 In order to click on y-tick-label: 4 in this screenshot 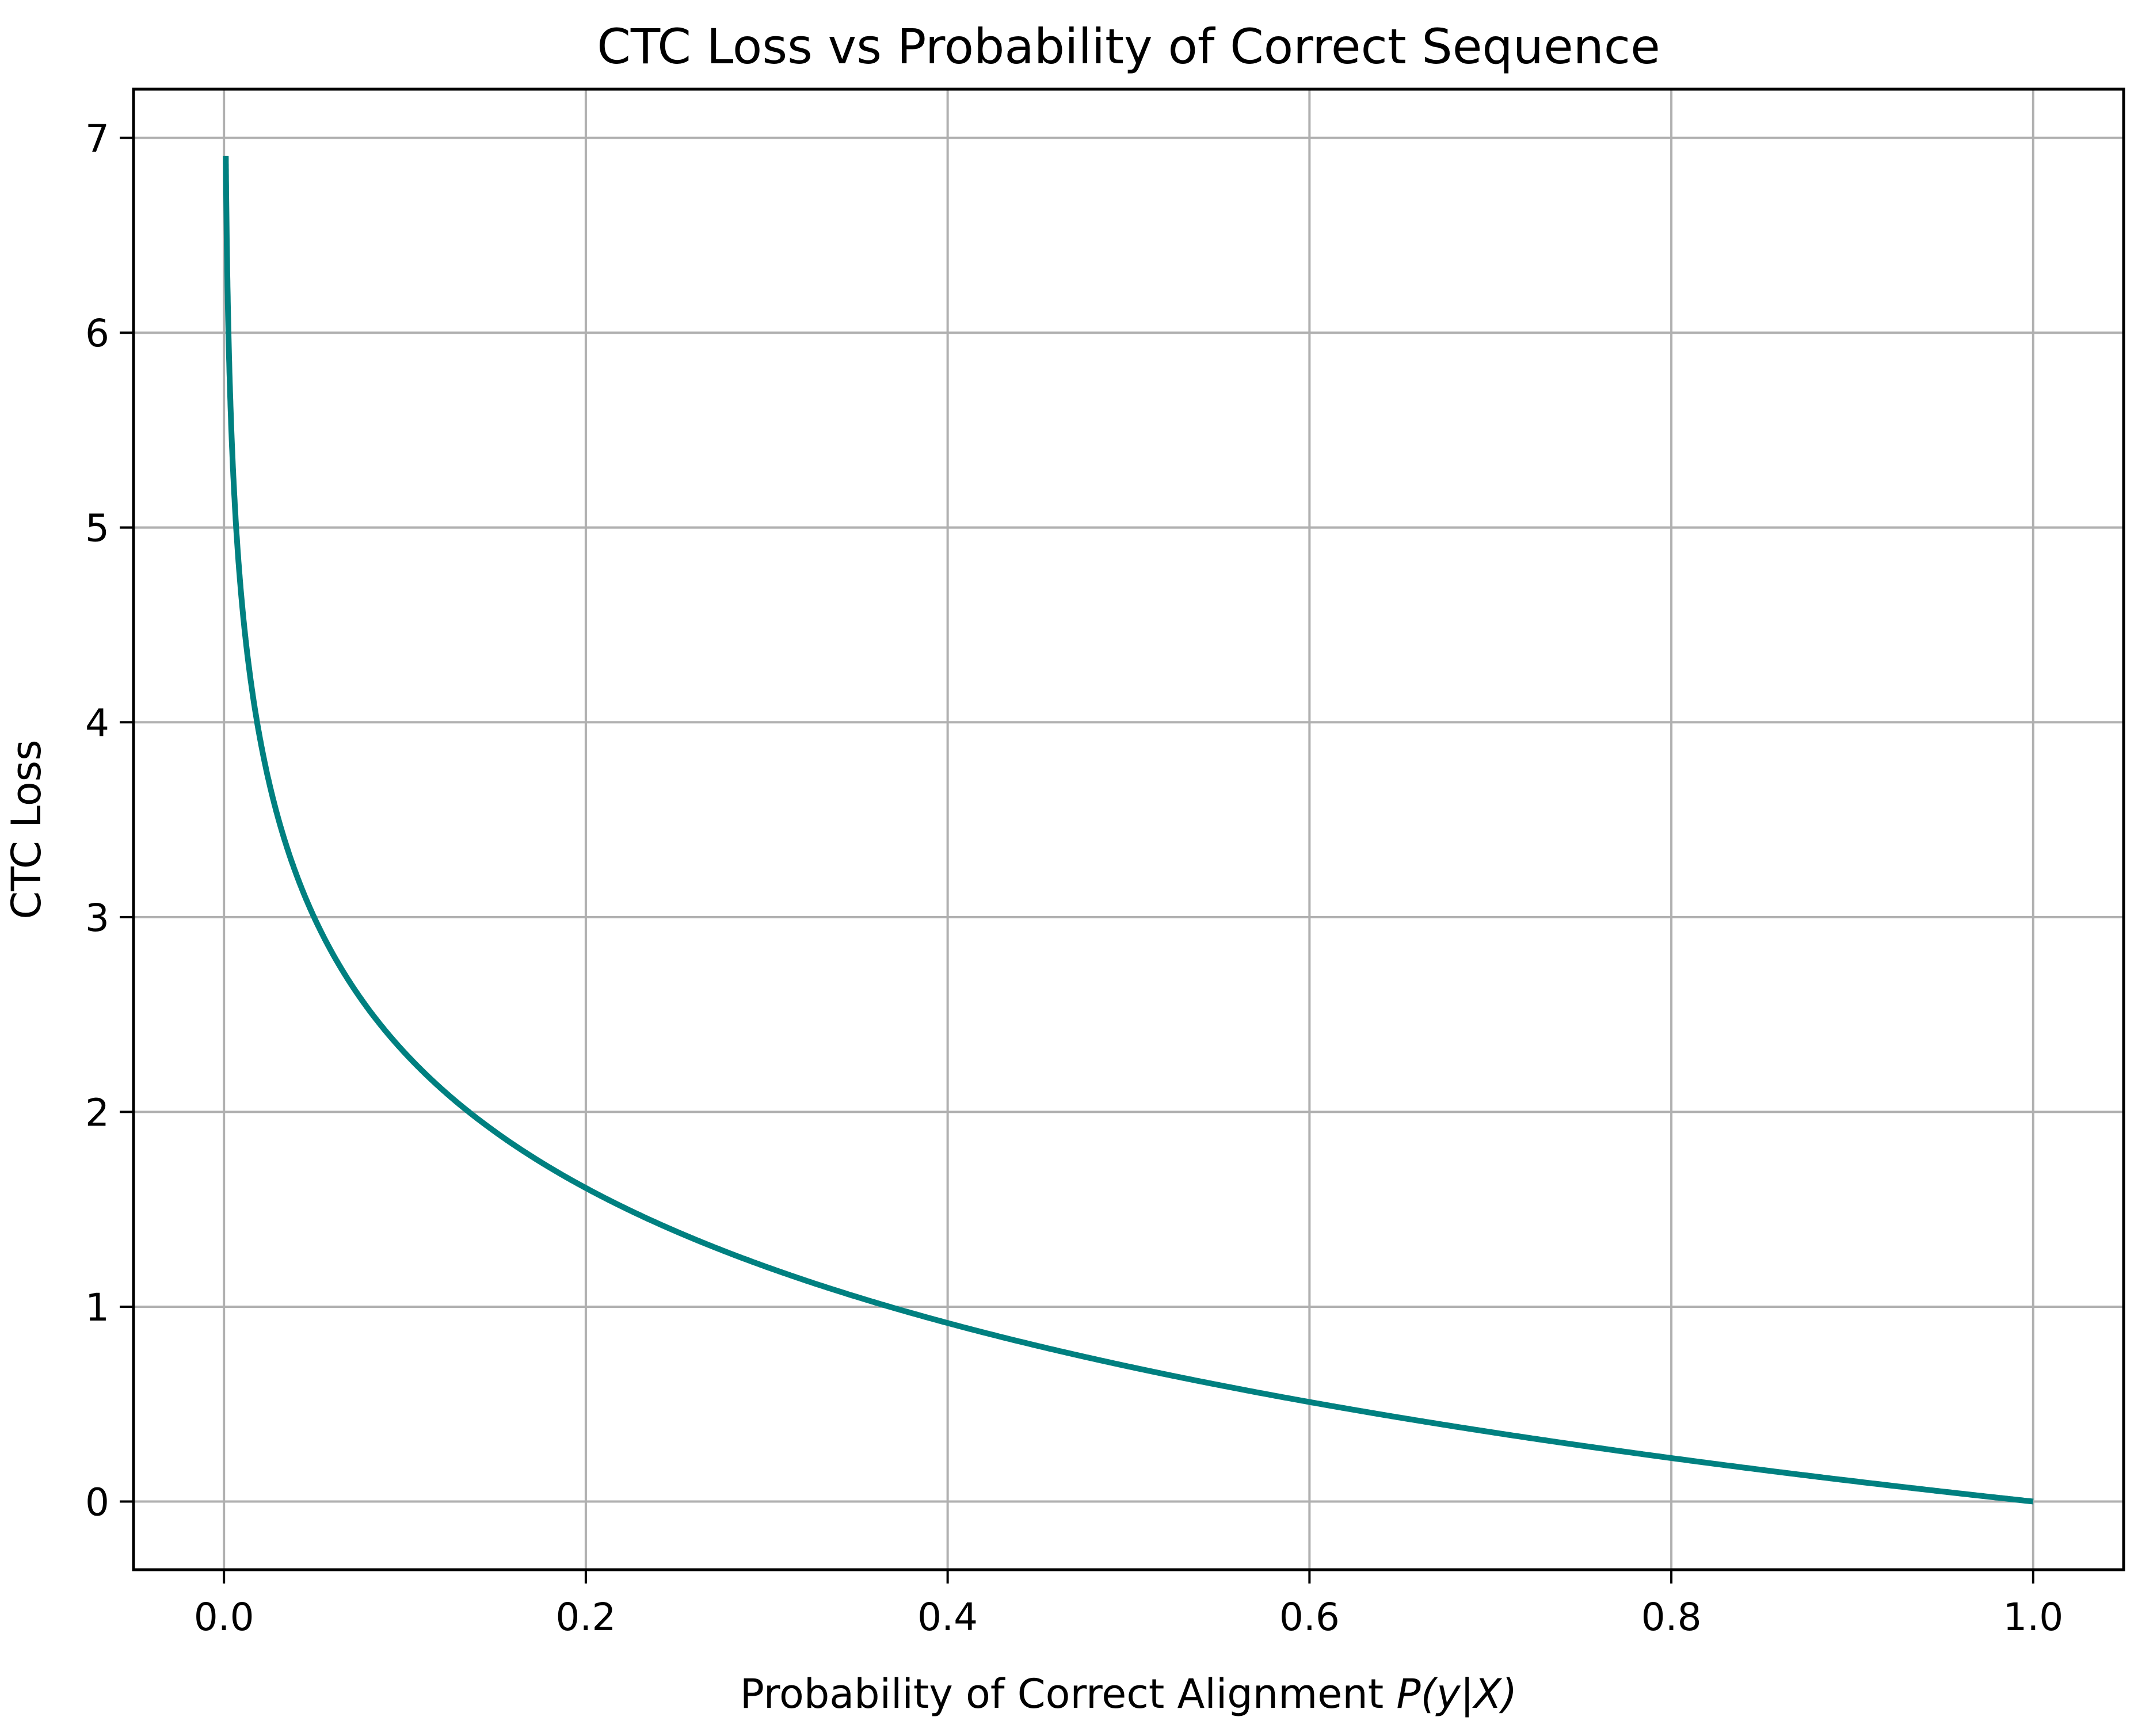, I will do `click(97, 723)`.